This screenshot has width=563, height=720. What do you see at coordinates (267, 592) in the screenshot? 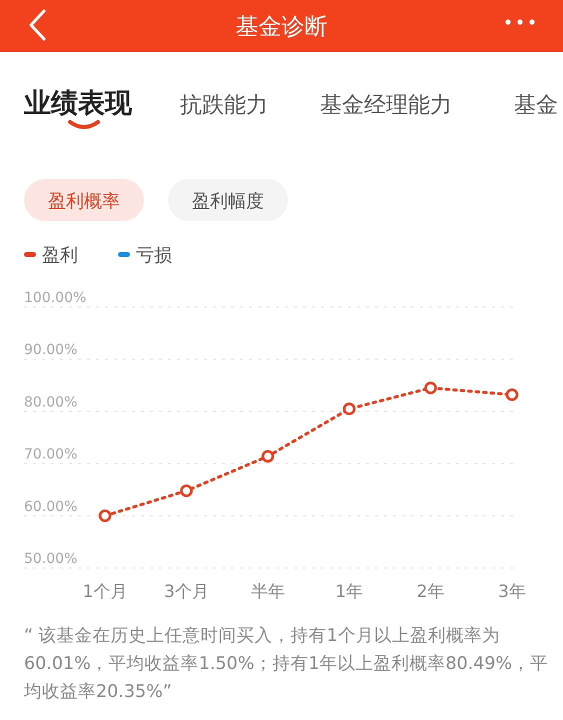
I see `x-tick-label: 半年` at bounding box center [267, 592].